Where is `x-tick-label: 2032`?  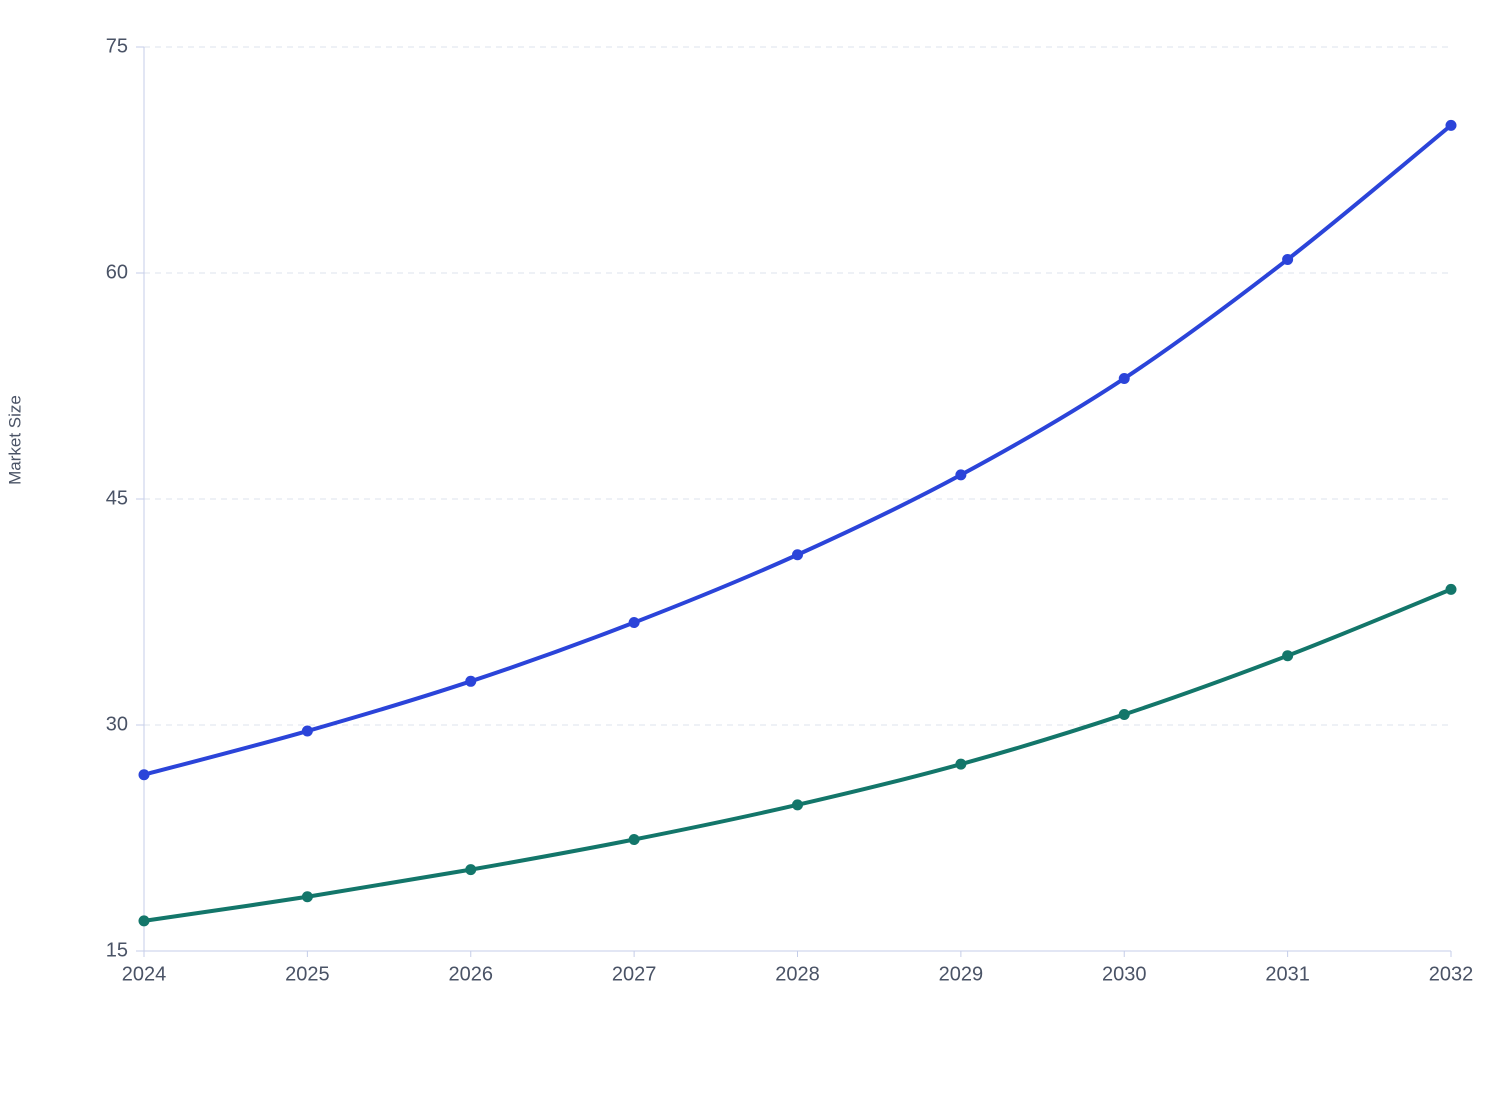
x-tick-label: 2032 is located at coordinates (1451, 974).